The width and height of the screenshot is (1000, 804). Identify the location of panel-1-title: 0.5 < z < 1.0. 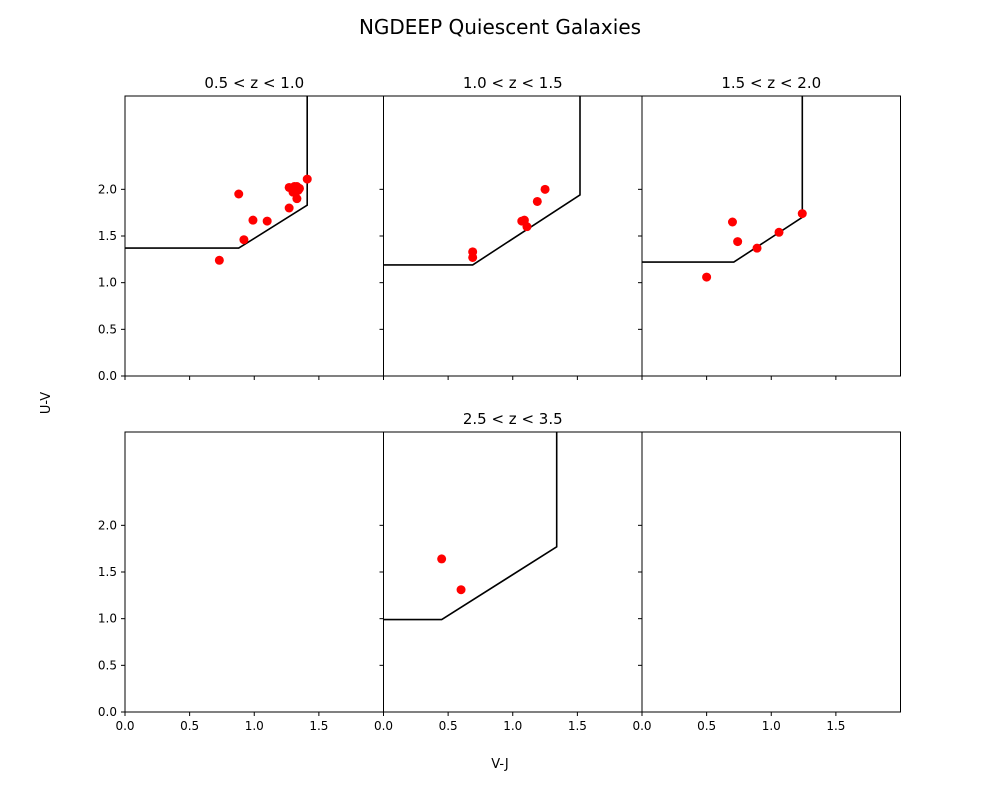
(254, 83).